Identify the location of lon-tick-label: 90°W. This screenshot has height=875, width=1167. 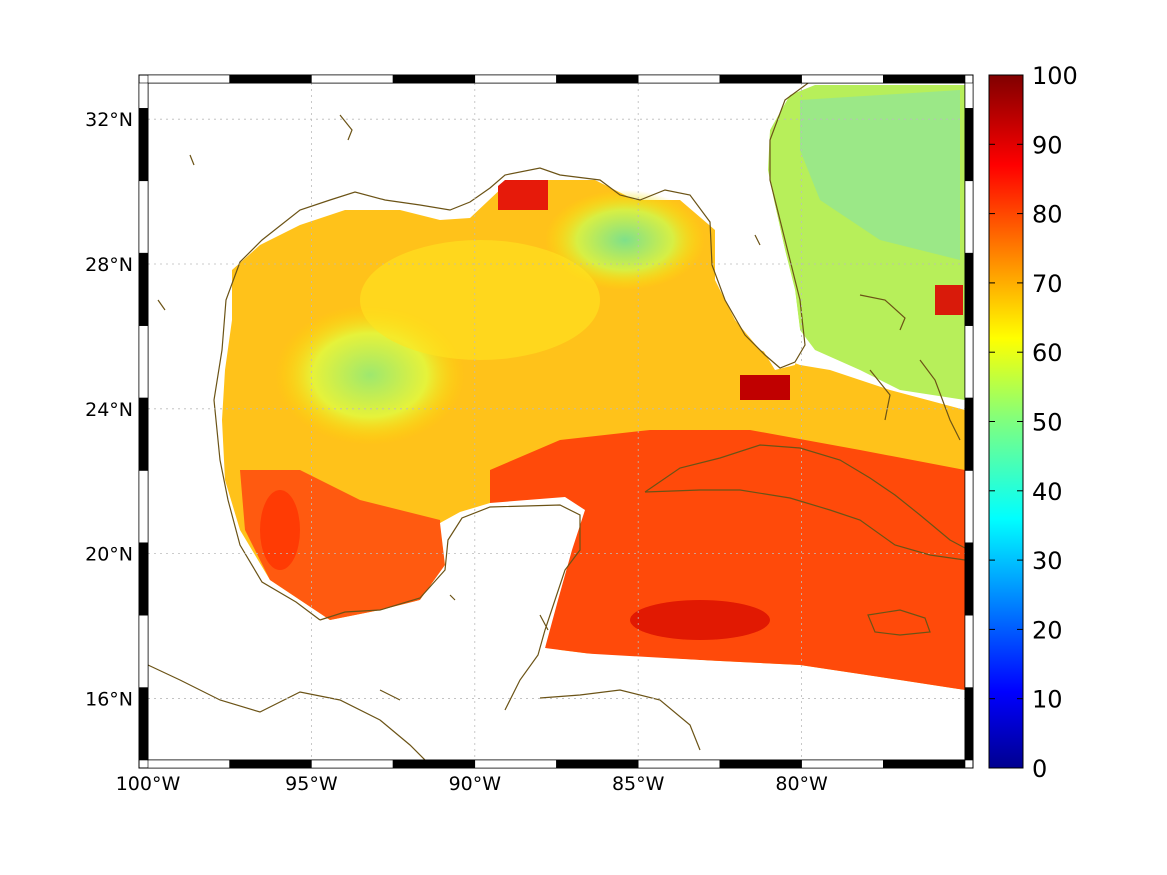
(475, 784).